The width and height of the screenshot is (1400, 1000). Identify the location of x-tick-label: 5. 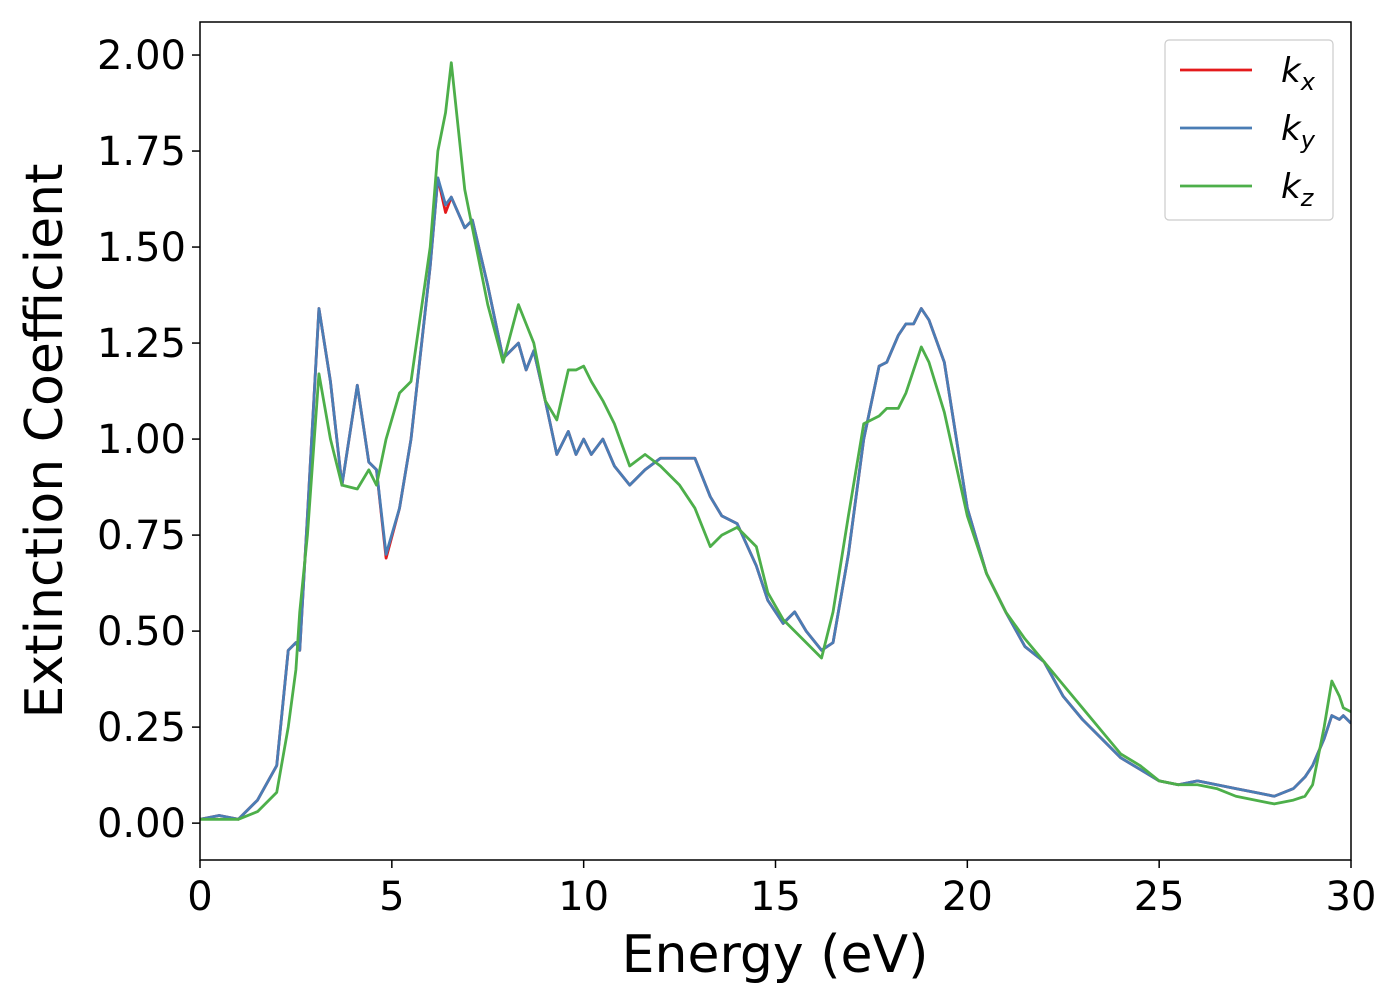
(391, 897).